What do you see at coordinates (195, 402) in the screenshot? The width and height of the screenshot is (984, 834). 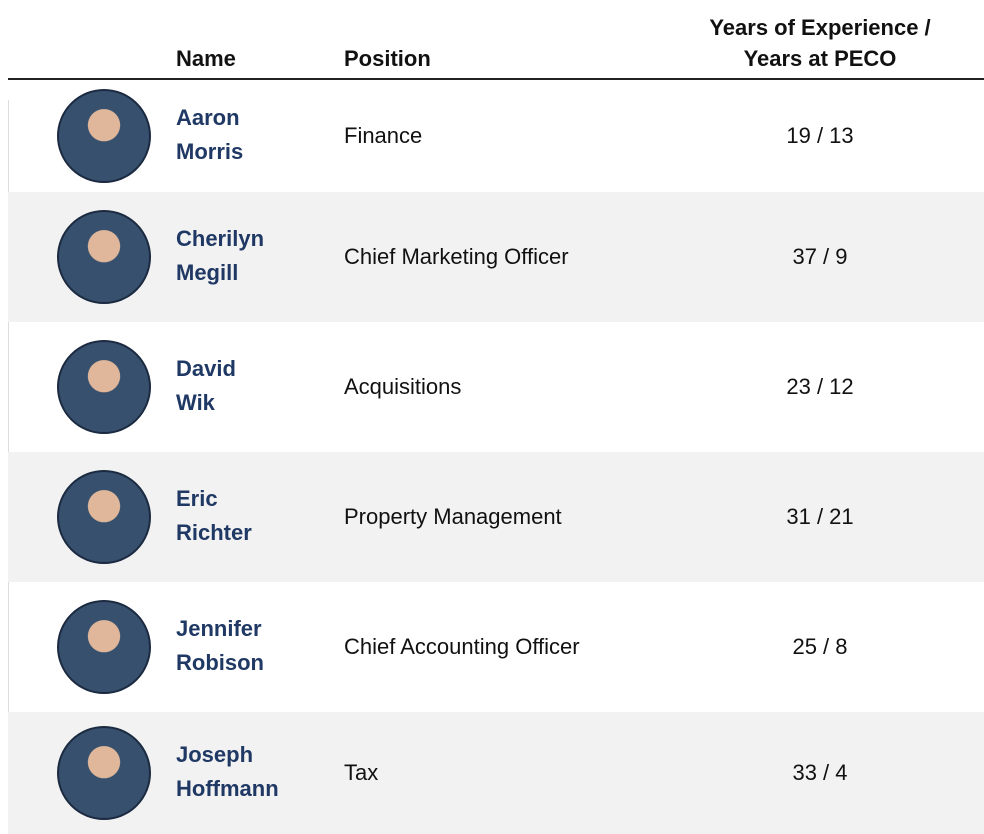 I see `last-name: Wik` at bounding box center [195, 402].